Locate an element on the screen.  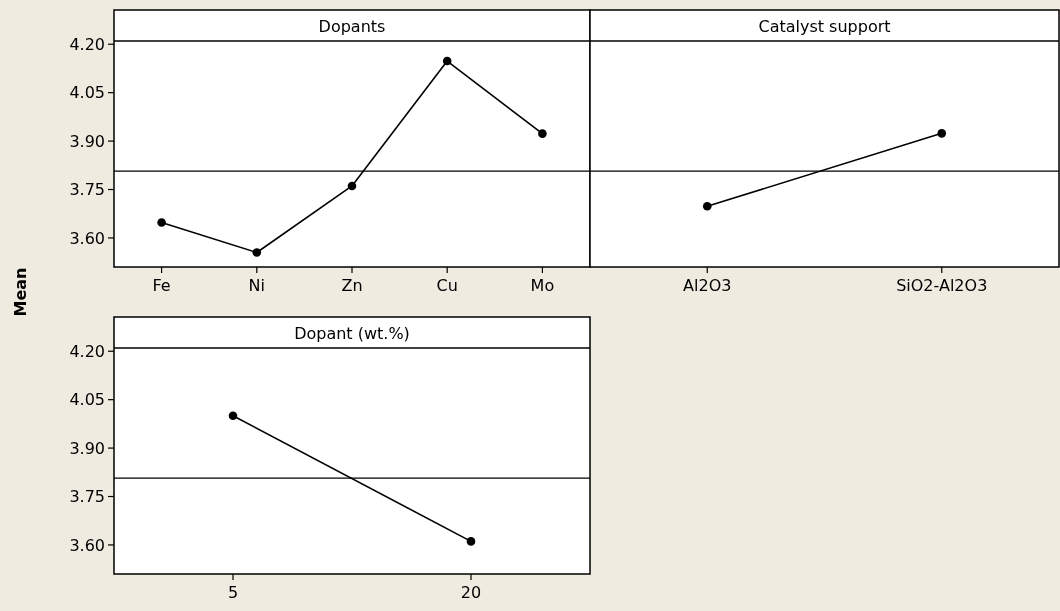
x-tick-label: Cu is located at coordinates (447, 285).